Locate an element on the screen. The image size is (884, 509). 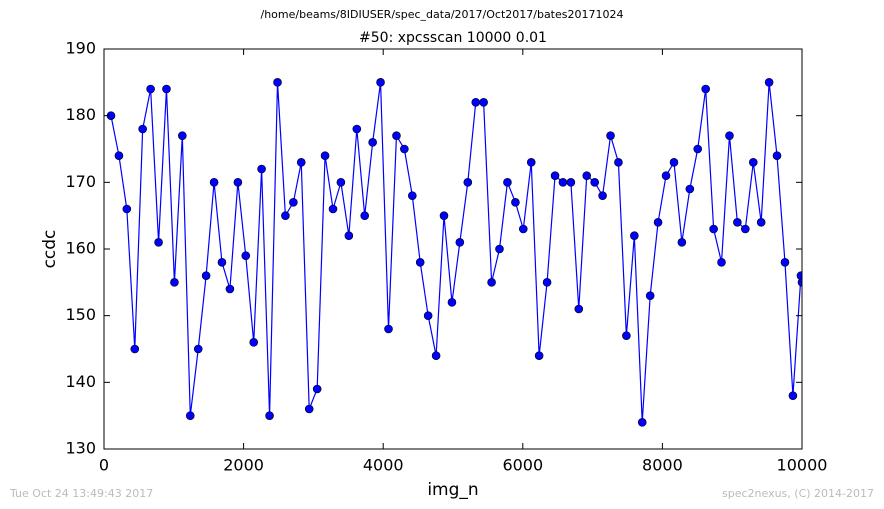
x-tick-label: 2000 is located at coordinates (243, 465).